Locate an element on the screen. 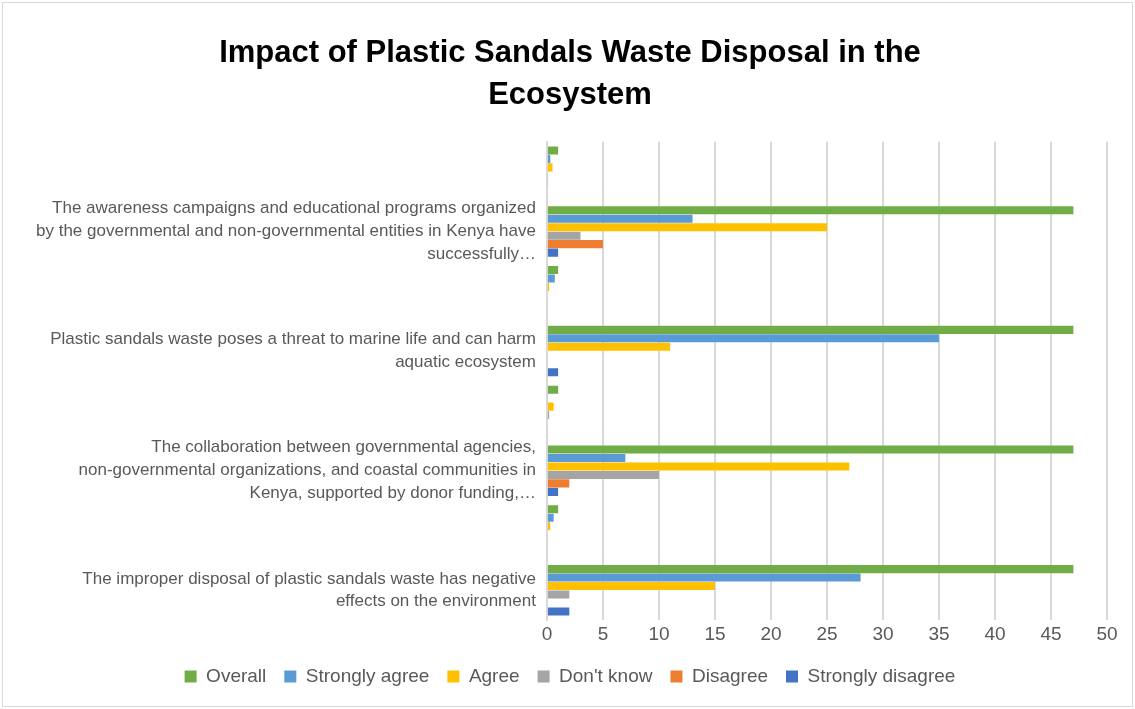 The width and height of the screenshot is (1135, 709). x-tick-label: 25 is located at coordinates (827, 633).